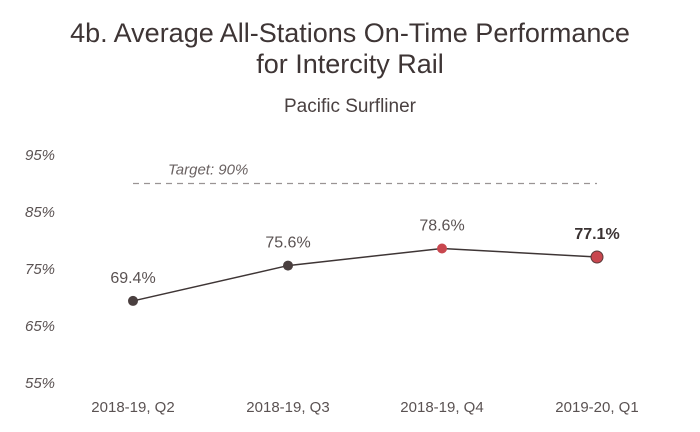 The image size is (700, 432). What do you see at coordinates (287, 243) in the screenshot?
I see `data-label: 75.6%` at bounding box center [287, 243].